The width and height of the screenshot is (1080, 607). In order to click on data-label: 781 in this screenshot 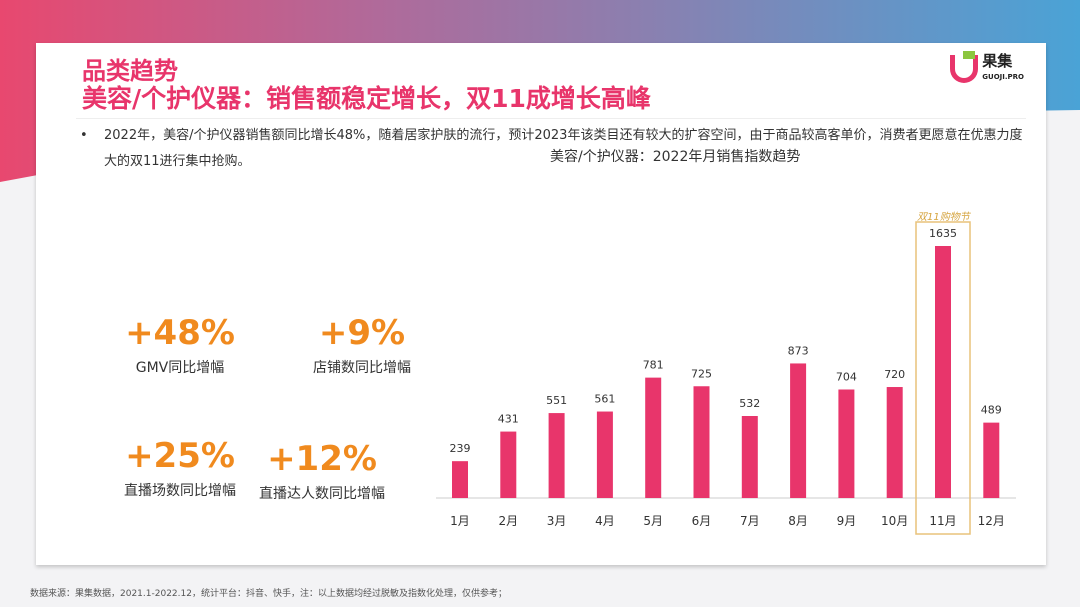, I will do `click(653, 365)`.